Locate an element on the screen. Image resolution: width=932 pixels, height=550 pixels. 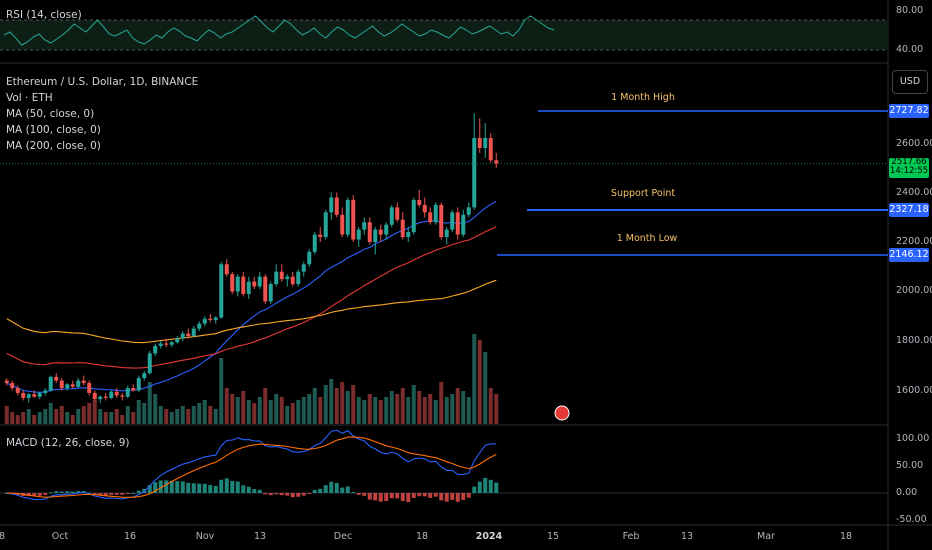
macd-line is located at coordinates (251, 465).